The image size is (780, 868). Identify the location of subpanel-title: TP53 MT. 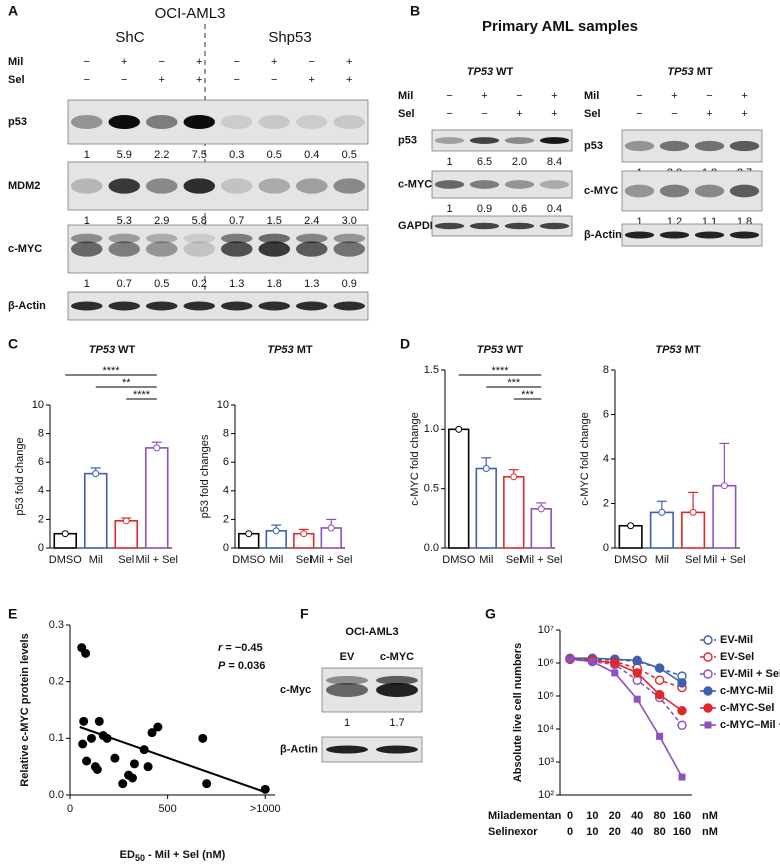
(290, 350).